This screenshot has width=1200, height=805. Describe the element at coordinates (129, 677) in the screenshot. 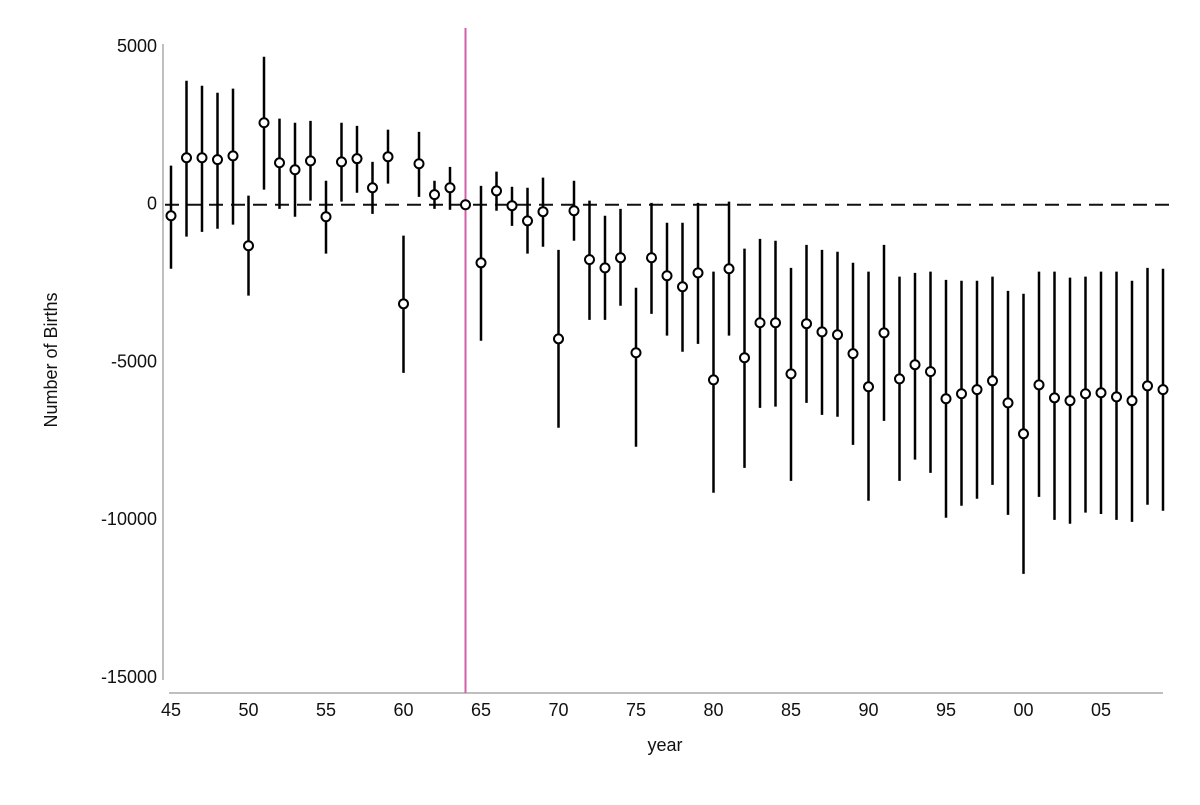

I see `y-tick-label: -15000` at that location.